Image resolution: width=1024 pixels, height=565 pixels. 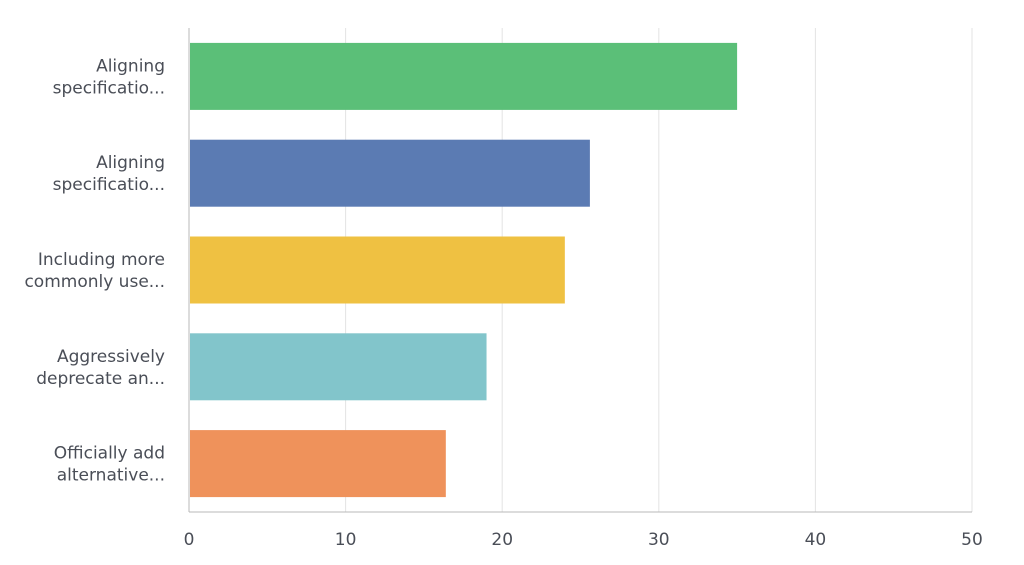 I want to click on x-tick-label: 40, so click(x=816, y=540).